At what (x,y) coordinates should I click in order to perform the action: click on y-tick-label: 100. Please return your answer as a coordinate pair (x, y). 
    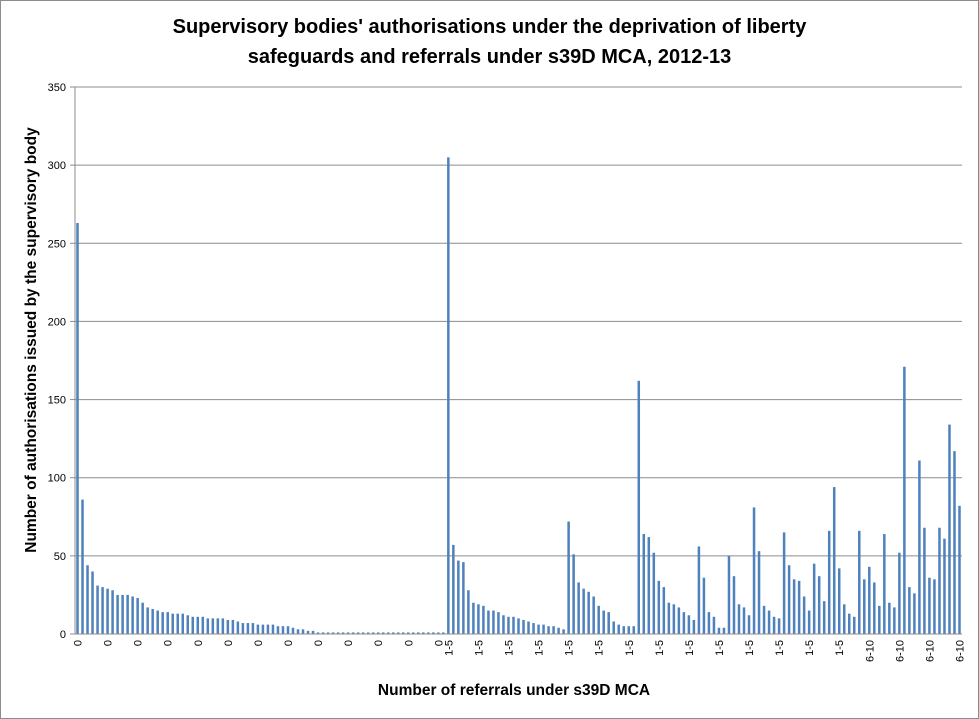
    Looking at the image, I should click on (57, 479).